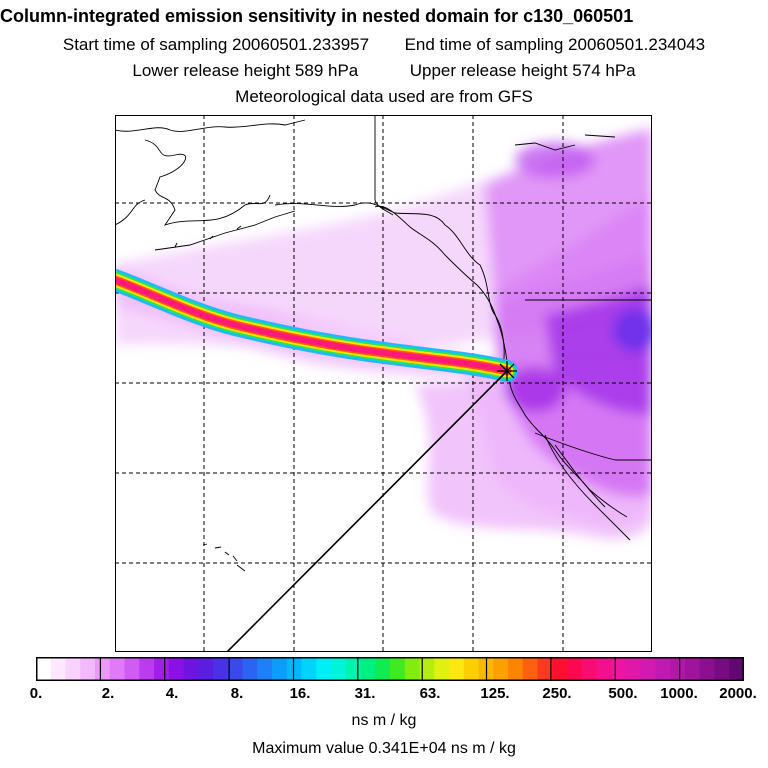  Describe the element at coordinates (738, 693) in the screenshot. I see `colorbar-tick-label: 2000.` at that location.